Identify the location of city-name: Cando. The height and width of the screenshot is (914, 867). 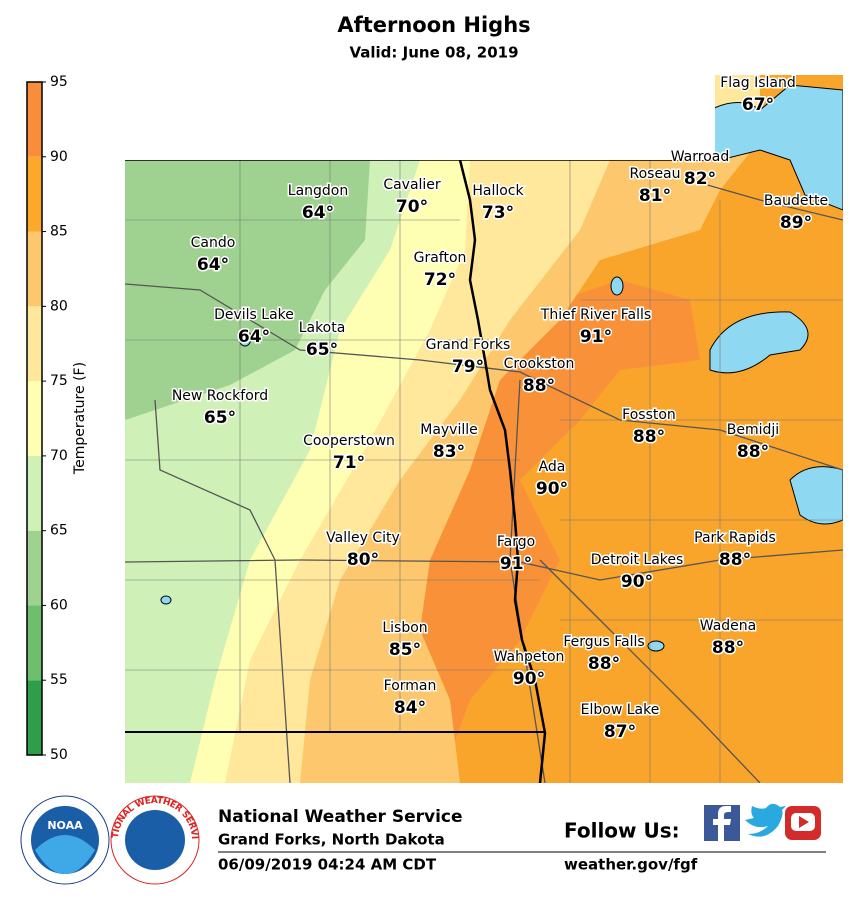
(213, 243).